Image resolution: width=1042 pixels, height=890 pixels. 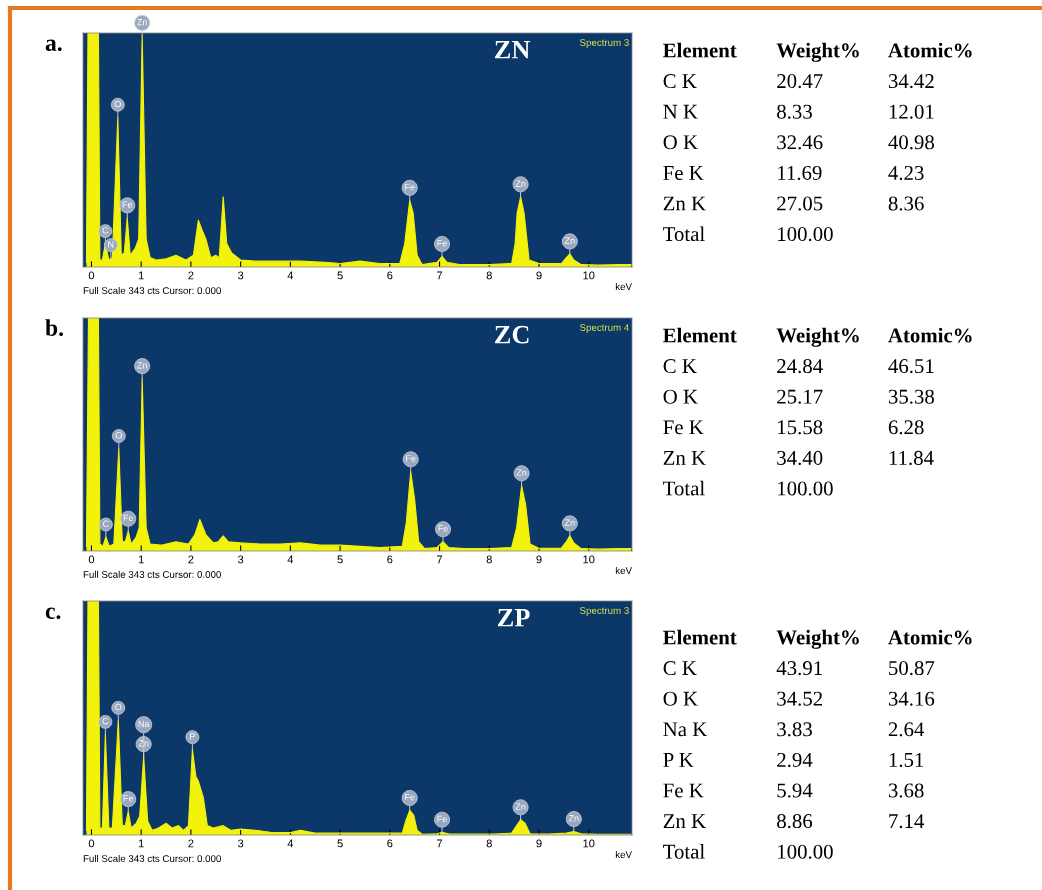 What do you see at coordinates (513, 50) in the screenshot?
I see `chart-title: ZN` at bounding box center [513, 50].